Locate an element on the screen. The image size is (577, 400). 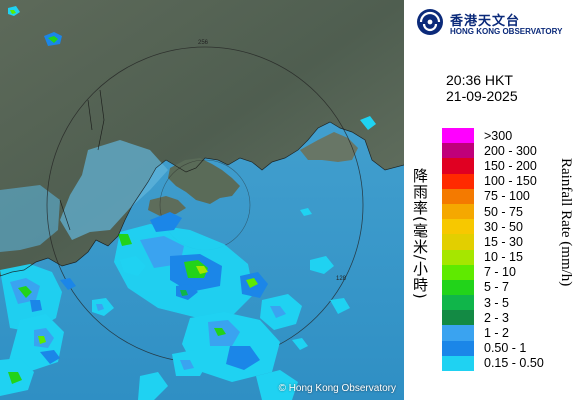
legend-row: 30 - 50 is located at coordinates (493, 227).